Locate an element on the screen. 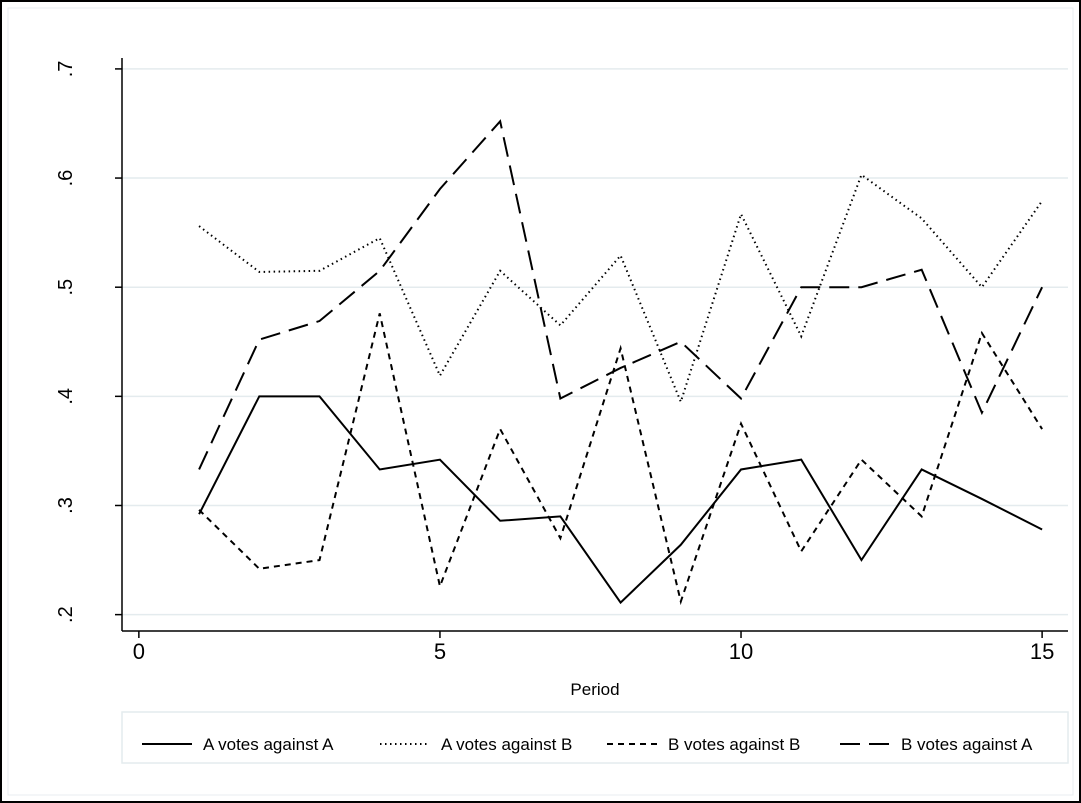 This screenshot has height=803, width=1081. legend-label: A votes against B is located at coordinates (506, 744).